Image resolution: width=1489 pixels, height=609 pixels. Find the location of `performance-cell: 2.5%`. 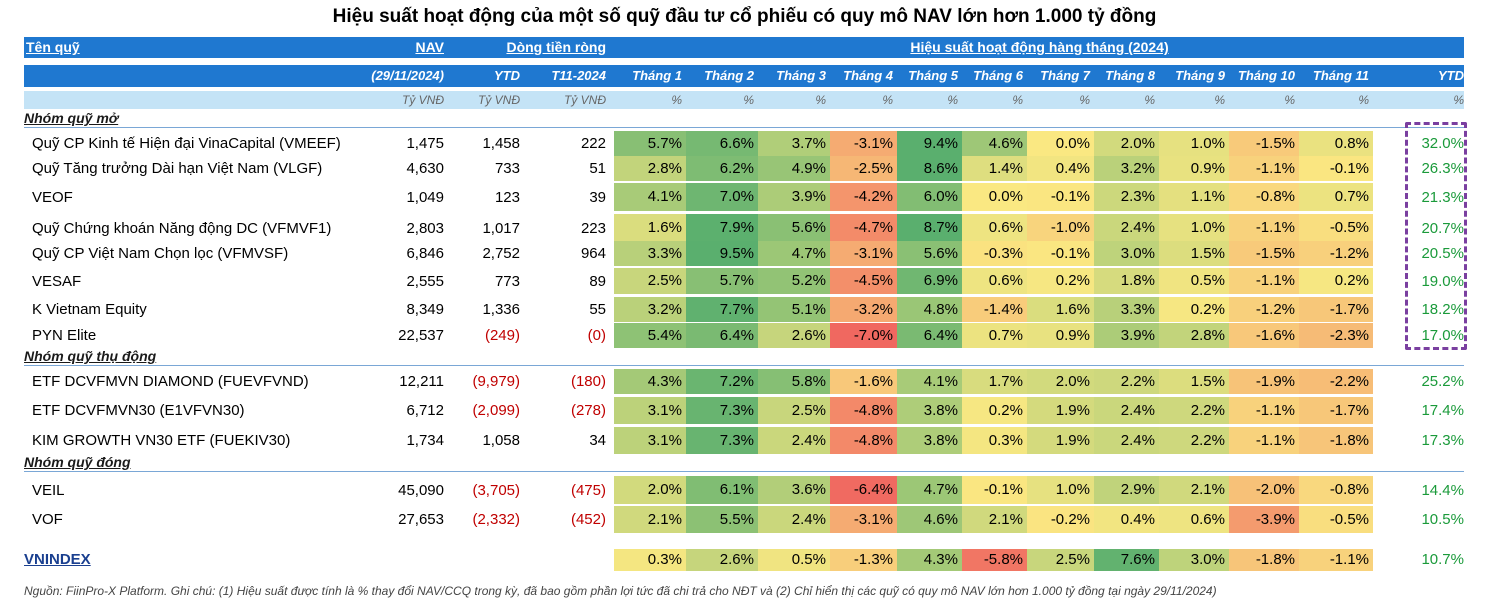

performance-cell: 2.5% is located at coordinates (794, 410).